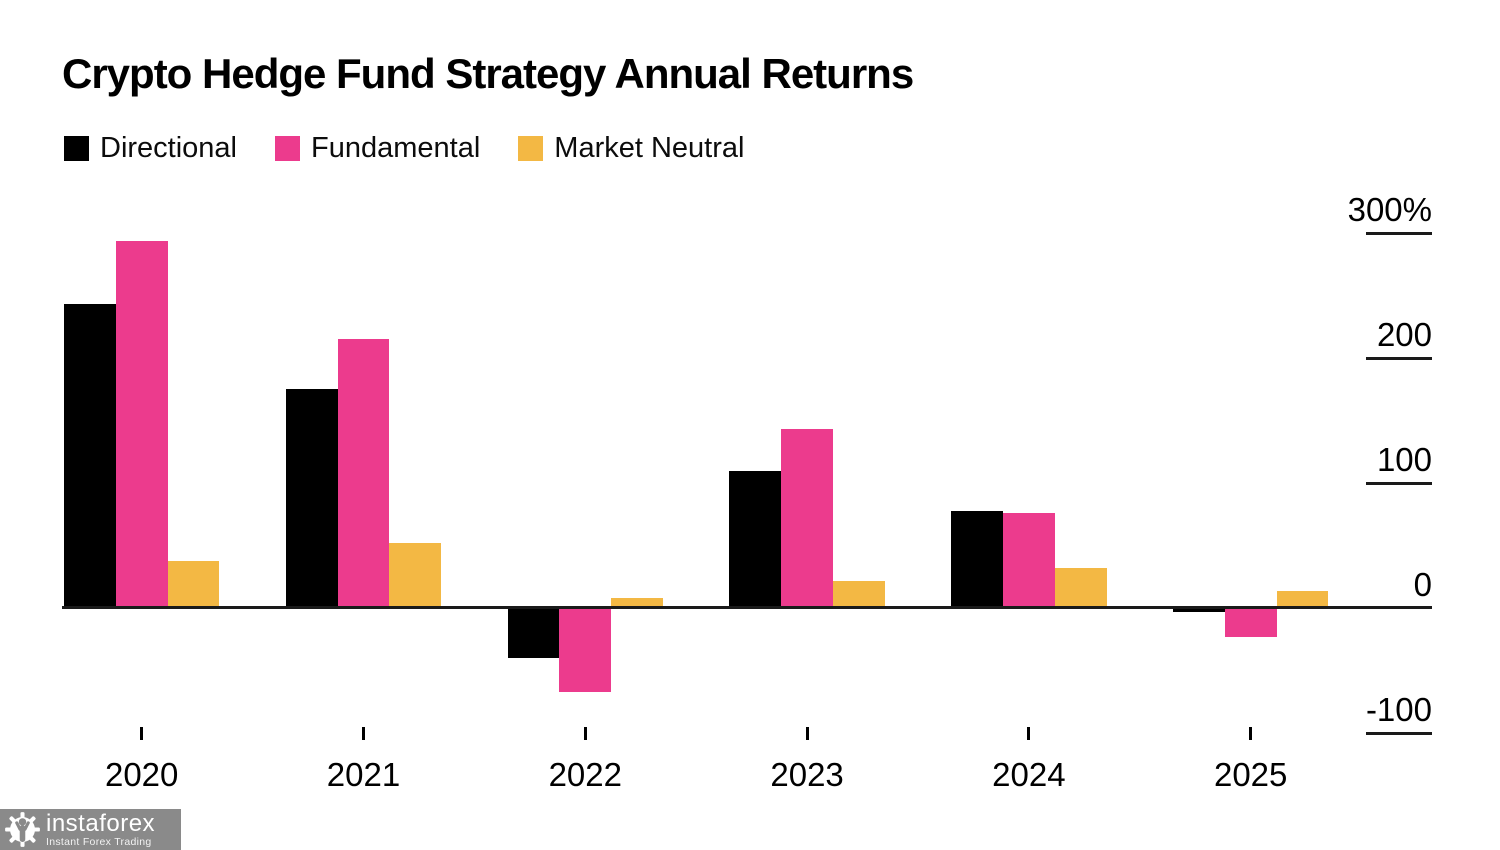 This screenshot has height=850, width=1500. What do you see at coordinates (142, 733) in the screenshot?
I see `x-axis-tick-2020` at bounding box center [142, 733].